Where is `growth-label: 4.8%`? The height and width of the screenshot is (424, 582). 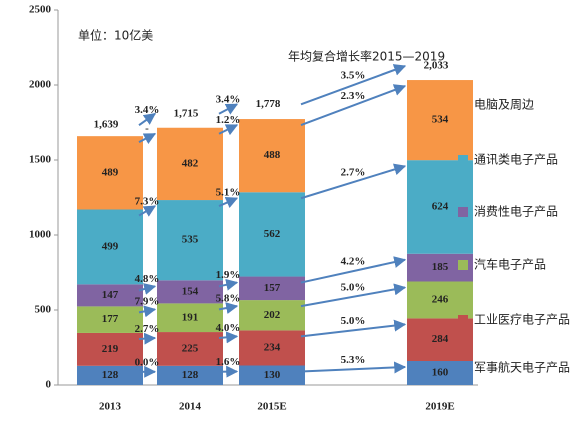 growth-label: 4.8% is located at coordinates (147, 279).